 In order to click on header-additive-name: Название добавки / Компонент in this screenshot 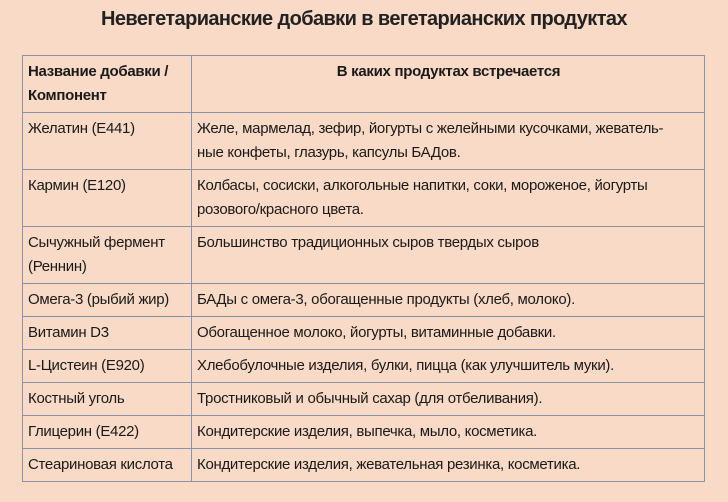, I will do `click(107, 84)`.